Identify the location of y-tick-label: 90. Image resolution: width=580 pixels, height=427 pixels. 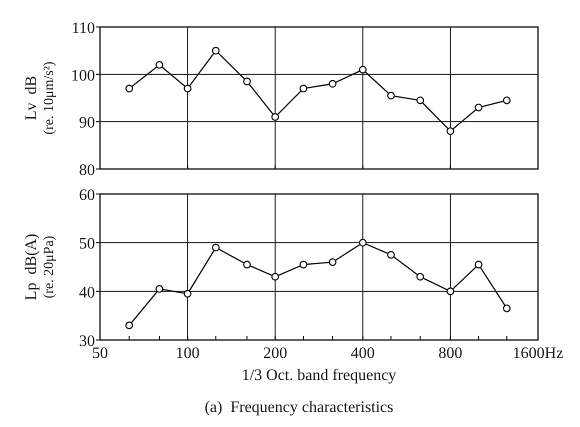
(87, 123).